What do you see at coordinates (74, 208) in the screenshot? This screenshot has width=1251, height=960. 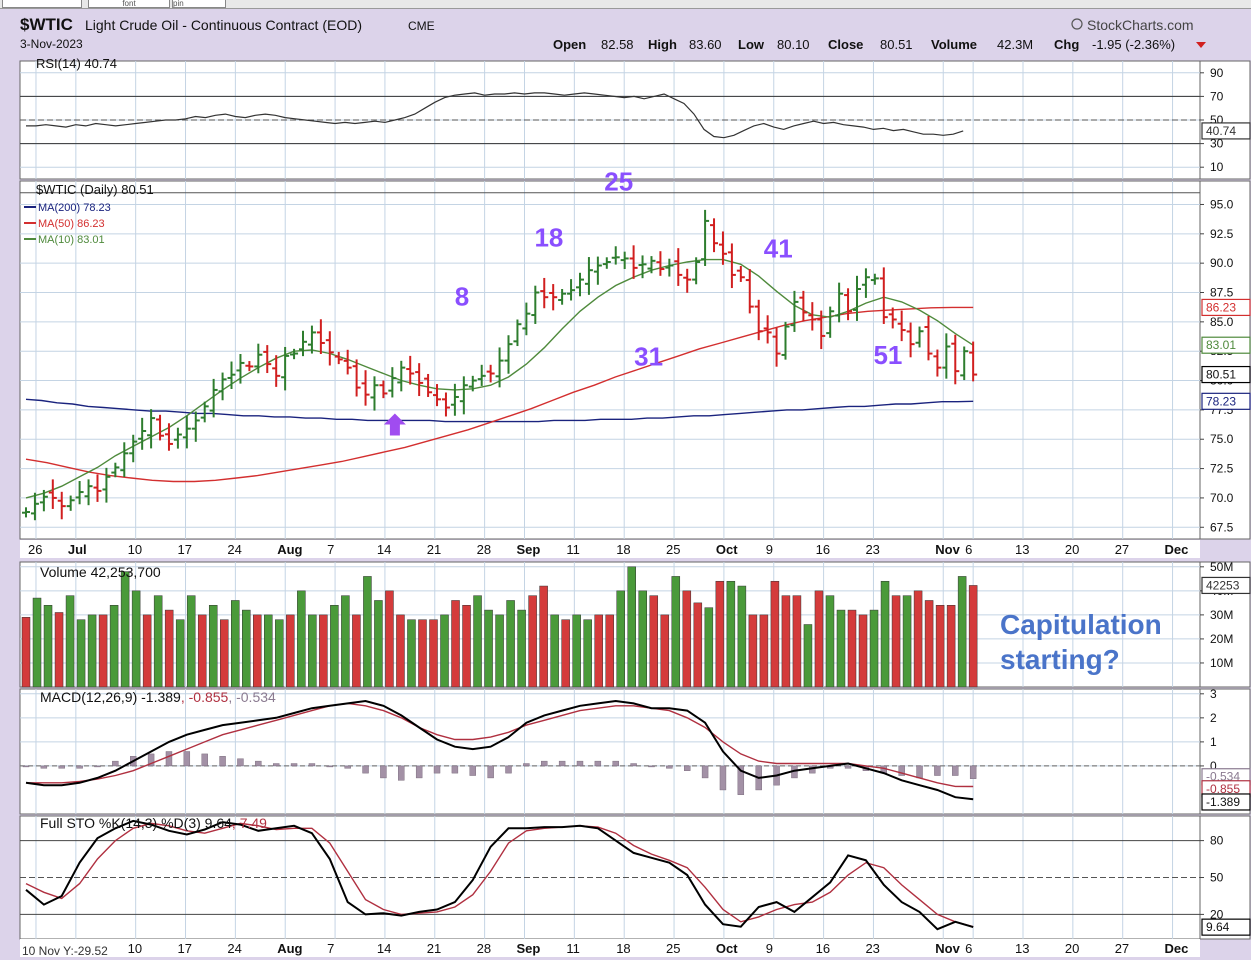 I see `legend-ma200: MA(200) 78.23` at bounding box center [74, 208].